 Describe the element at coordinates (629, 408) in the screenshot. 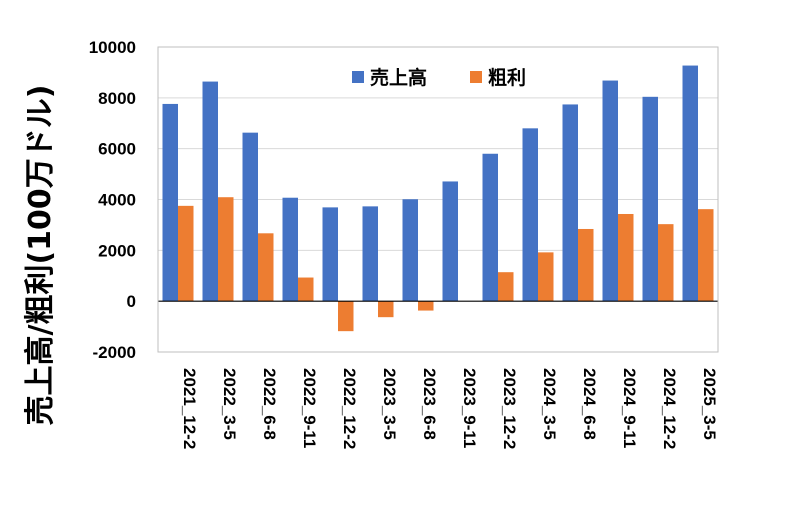

I see `x-tick-label: 2024_9-11` at that location.